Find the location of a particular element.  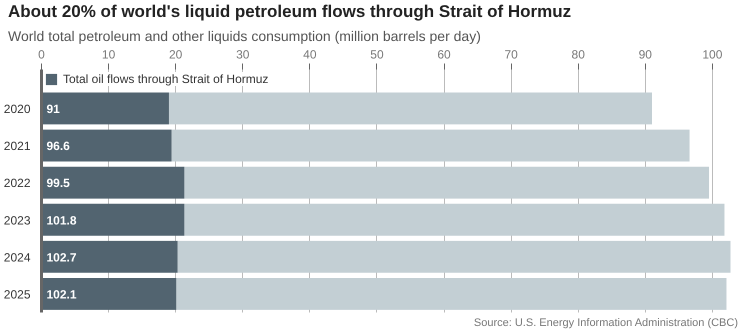

x-tick-label: 90 is located at coordinates (645, 55).